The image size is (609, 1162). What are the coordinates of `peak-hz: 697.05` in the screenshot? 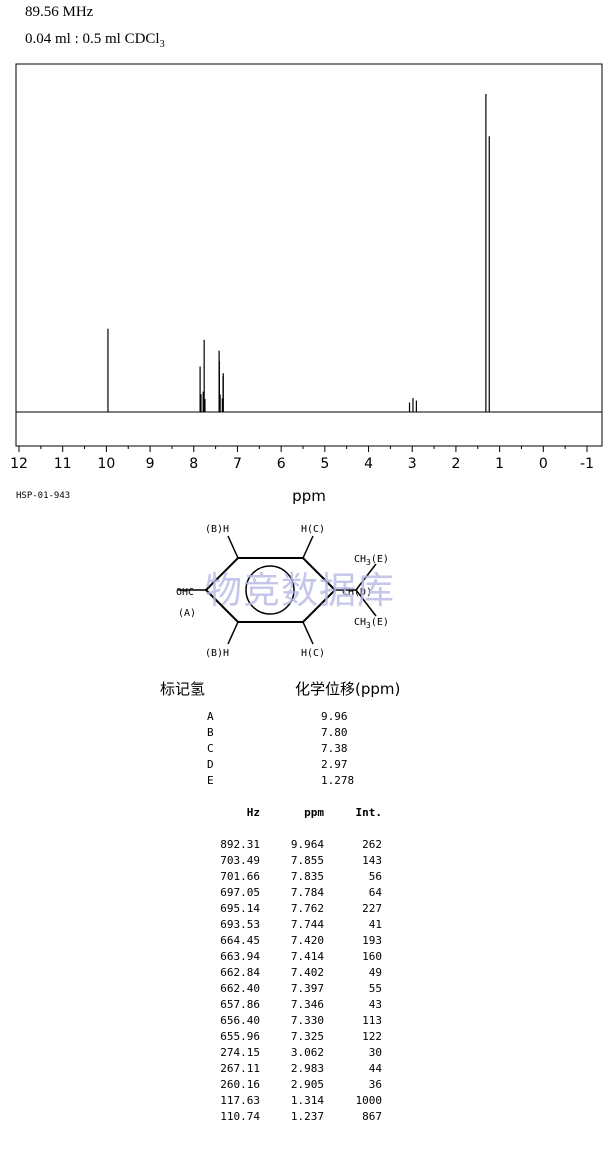 It's located at (240, 892).